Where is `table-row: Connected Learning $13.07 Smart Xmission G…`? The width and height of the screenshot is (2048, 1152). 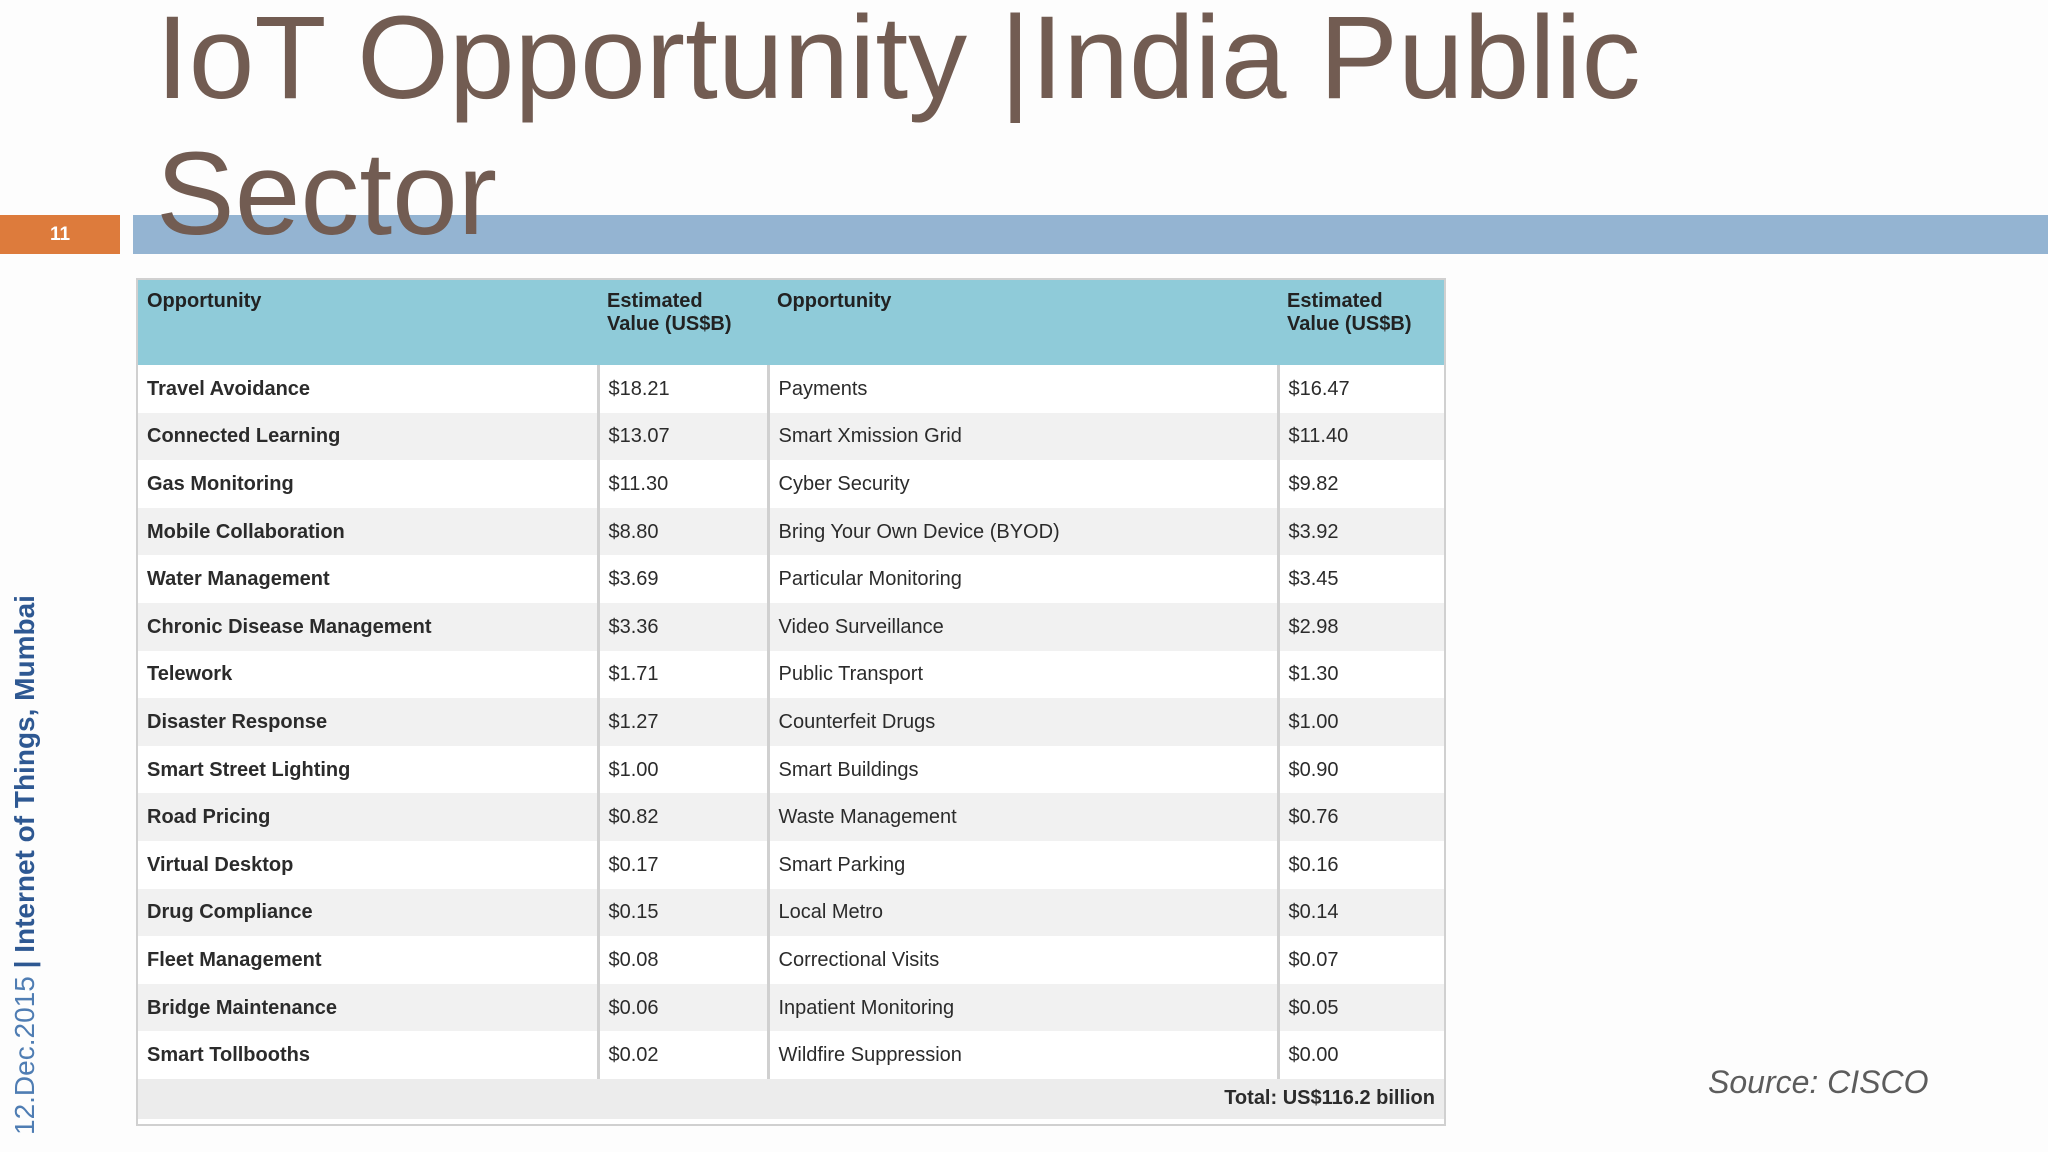 table-row: Connected Learning $13.07 Smart Xmission G… is located at coordinates (791, 436).